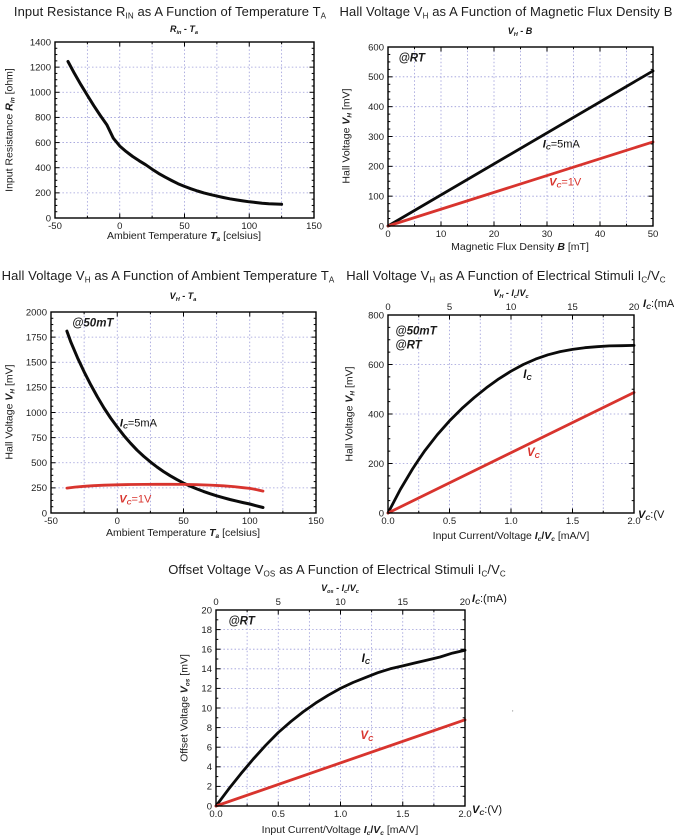  I want to click on bottom-axis-unit-label: VC:(V), so click(487, 811).